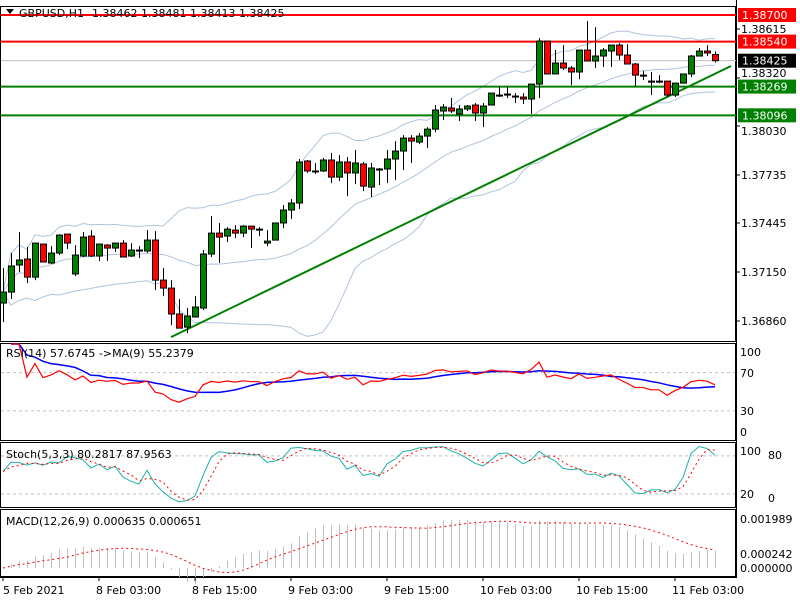 Image resolution: width=800 pixels, height=600 pixels. I want to click on stochastic-panel, so click(368, 474).